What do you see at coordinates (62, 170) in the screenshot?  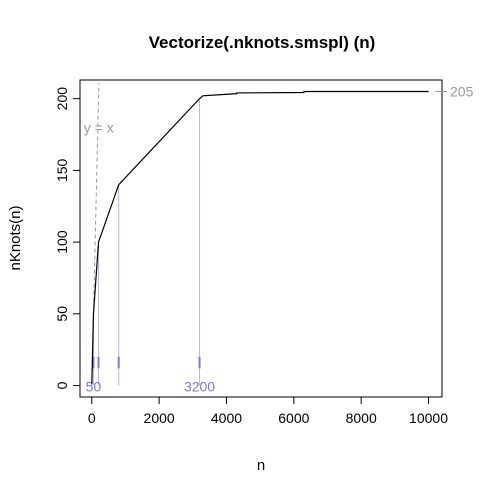 I see `y-tick-label-150: 150` at bounding box center [62, 170].